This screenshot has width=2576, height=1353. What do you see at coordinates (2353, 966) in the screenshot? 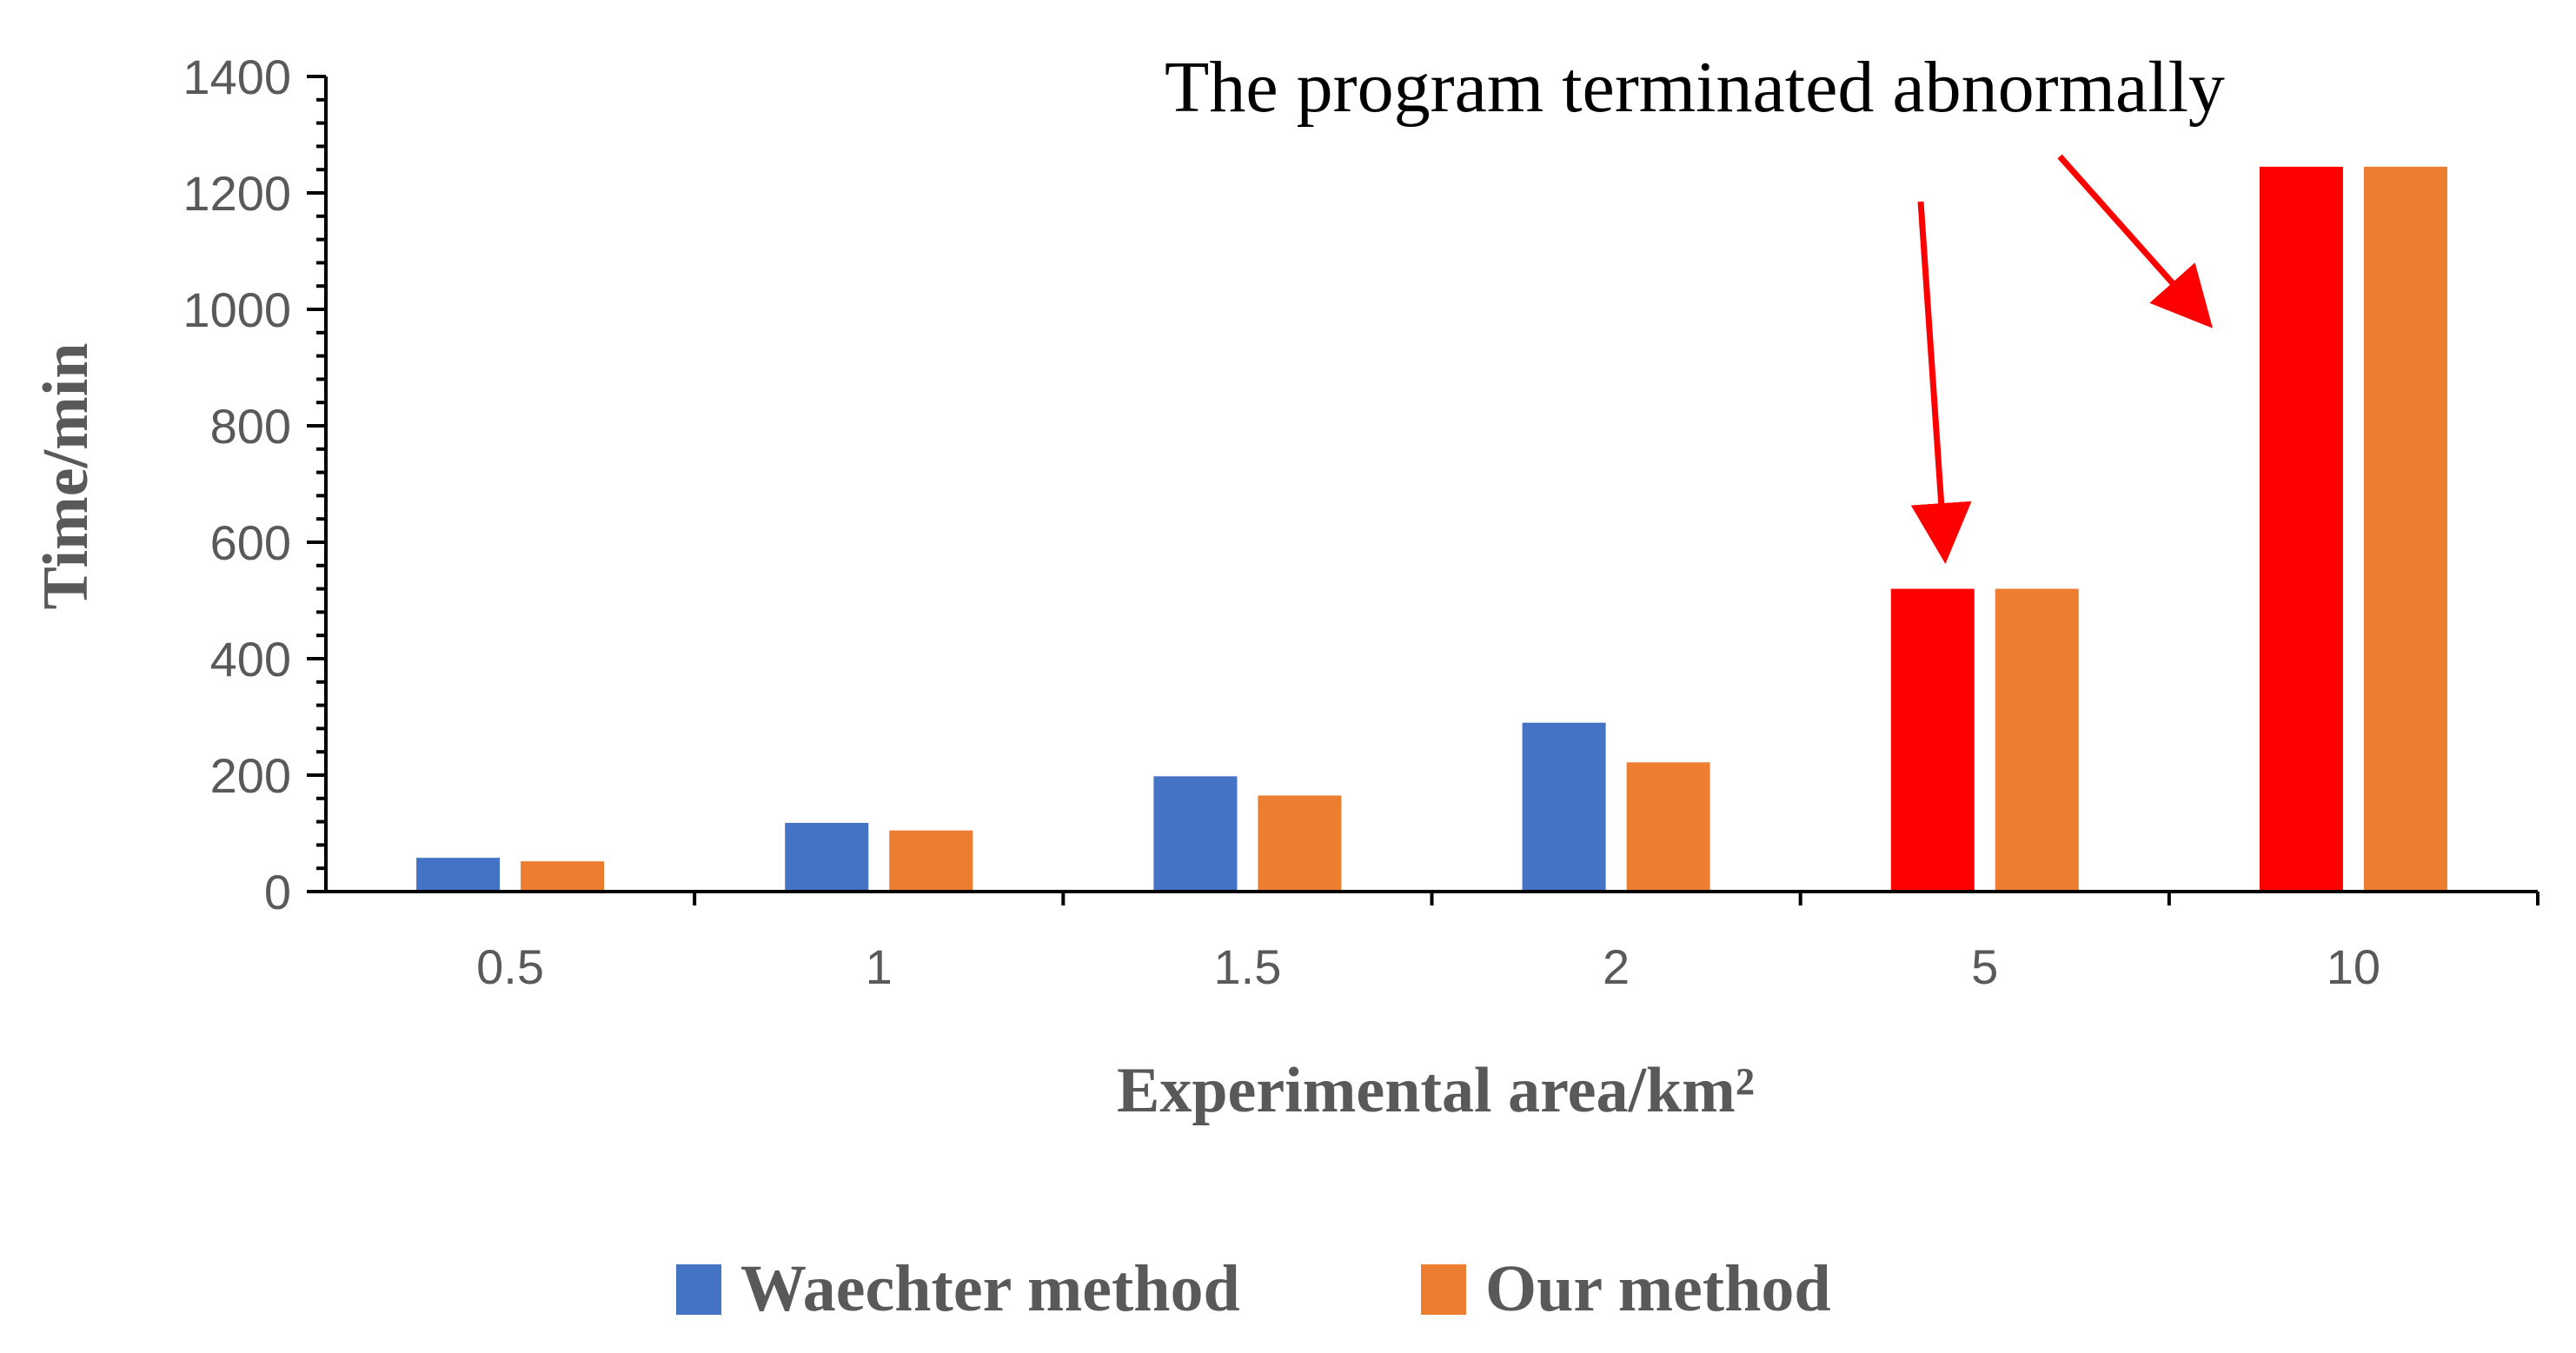
I see `x-tick-label-10: 10` at bounding box center [2353, 966].